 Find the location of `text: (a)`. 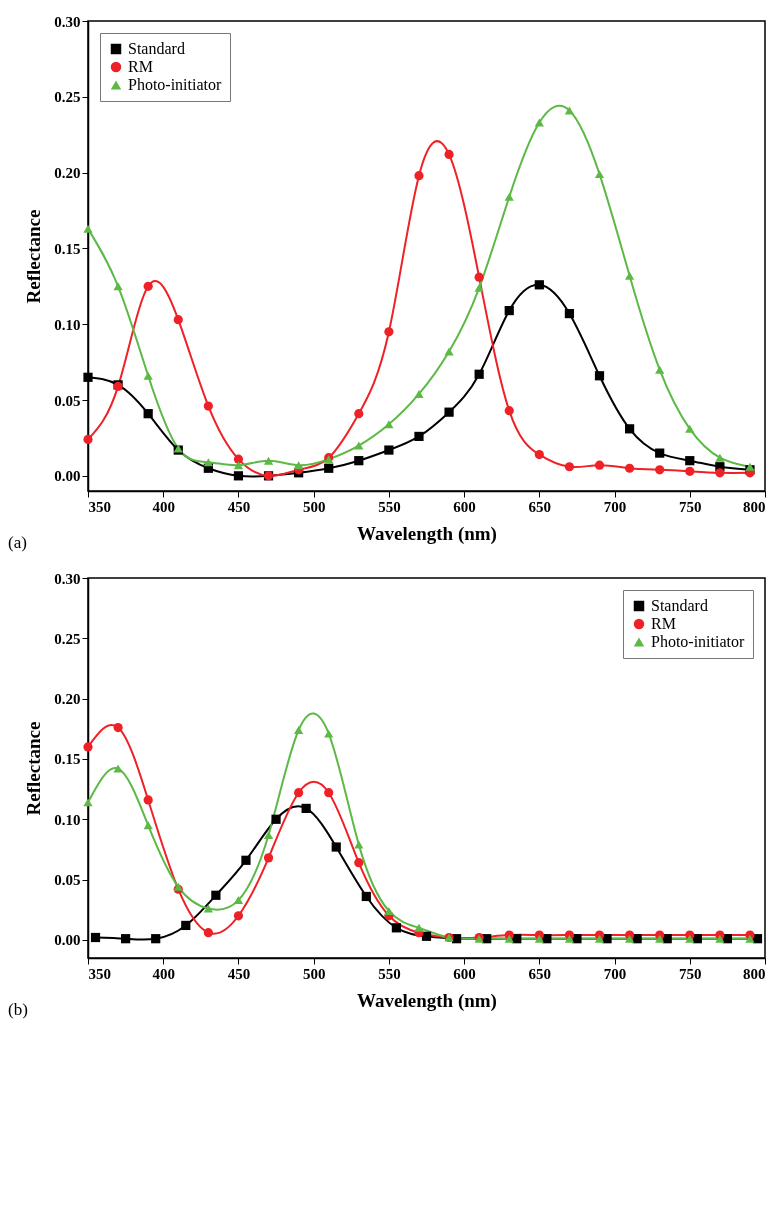

text: (a) is located at coordinates (17, 542).